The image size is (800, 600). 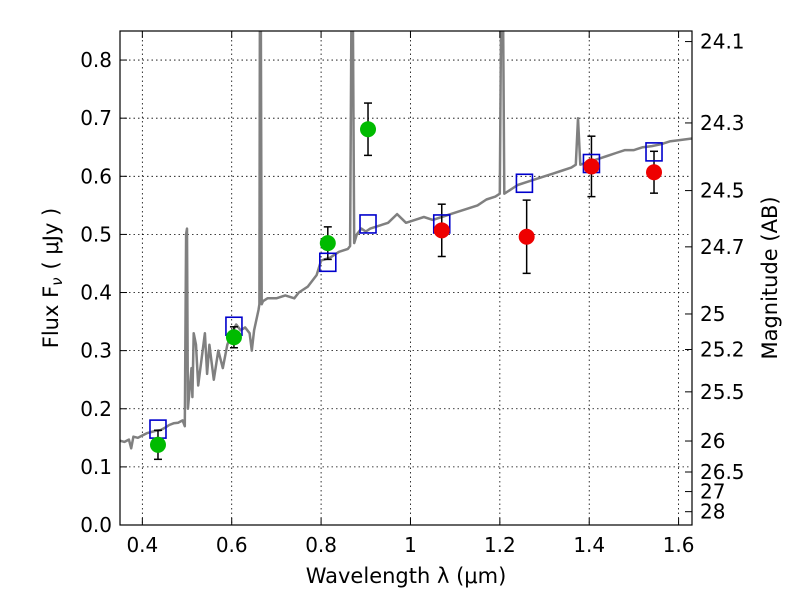 What do you see at coordinates (51, 239) in the screenshot?
I see `y-axis-label-unit: ( μJy )` at bounding box center [51, 239].